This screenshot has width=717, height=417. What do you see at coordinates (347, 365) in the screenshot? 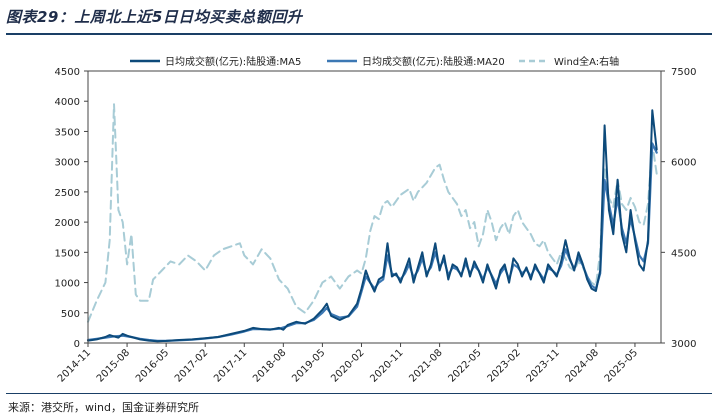
I see `x-tick-label: 2020-02` at bounding box center [347, 365].